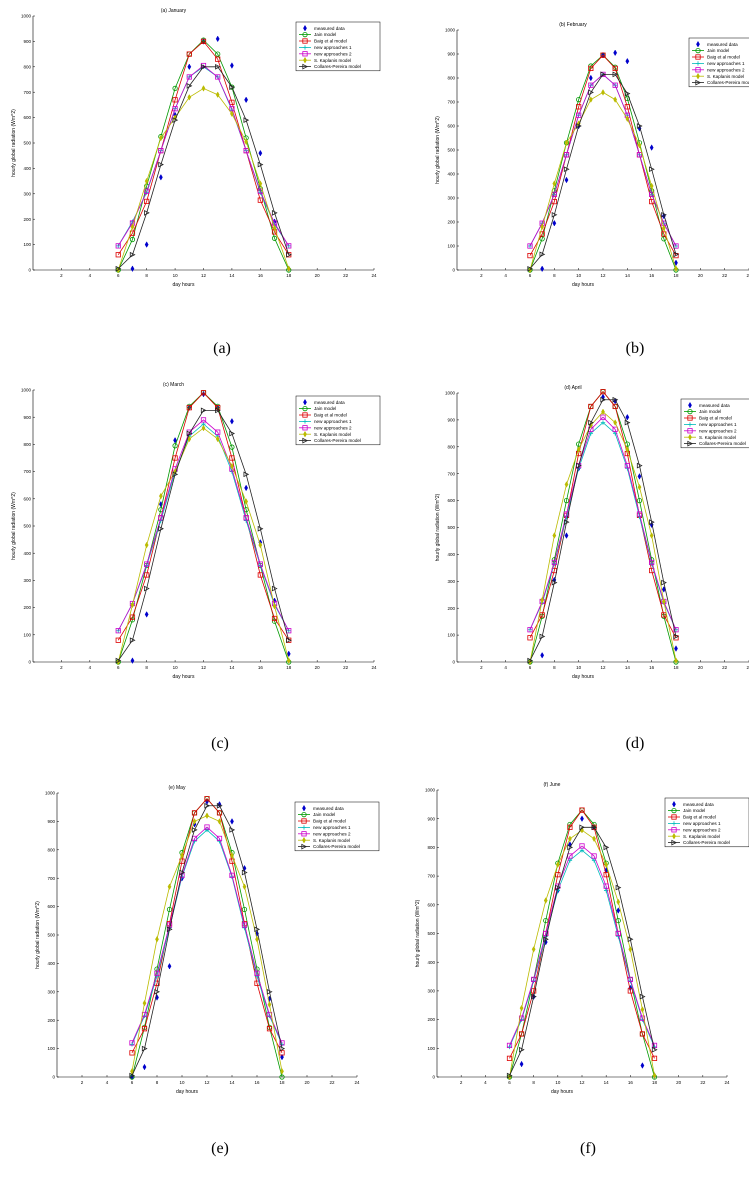  Describe the element at coordinates (51, 878) in the screenshot. I see `y-tick-label: 700` at that location.